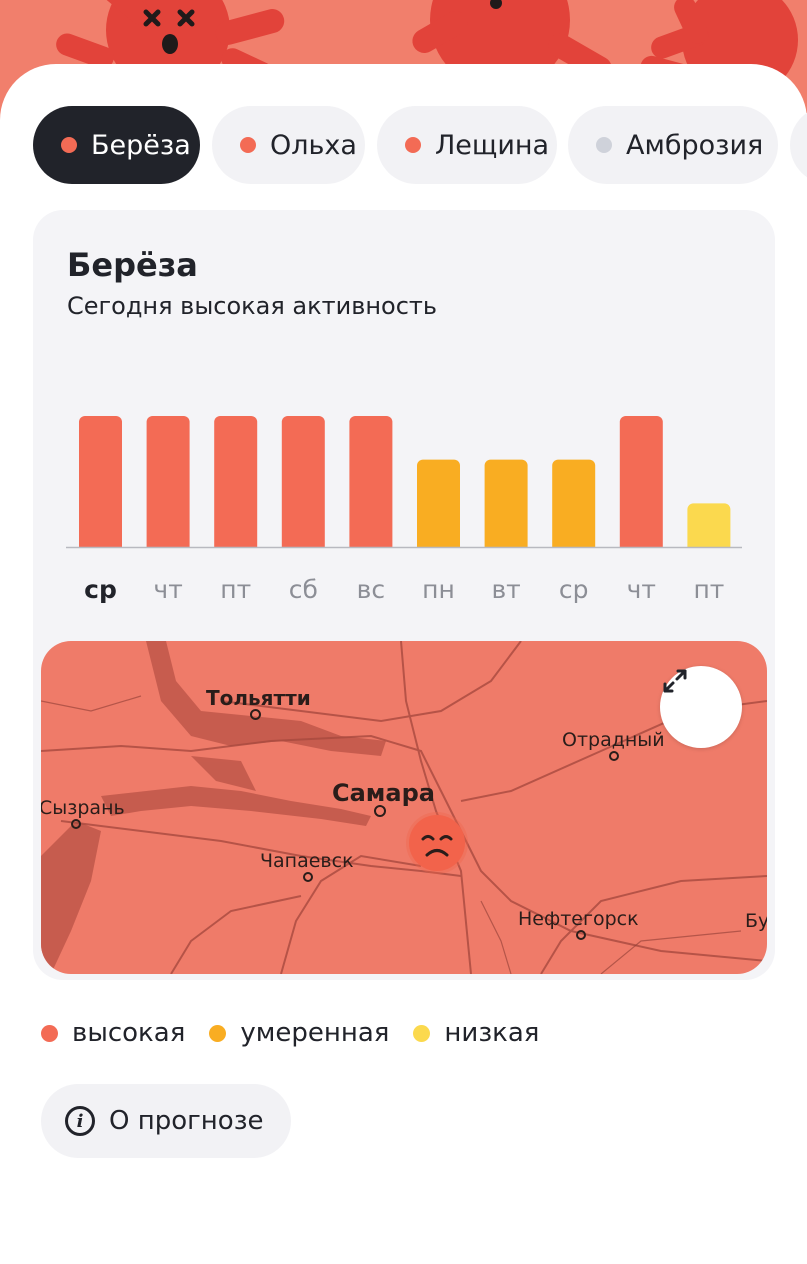 The image size is (807, 1264). I want to click on city-label-tolyatti: Тольятти, so click(258, 698).